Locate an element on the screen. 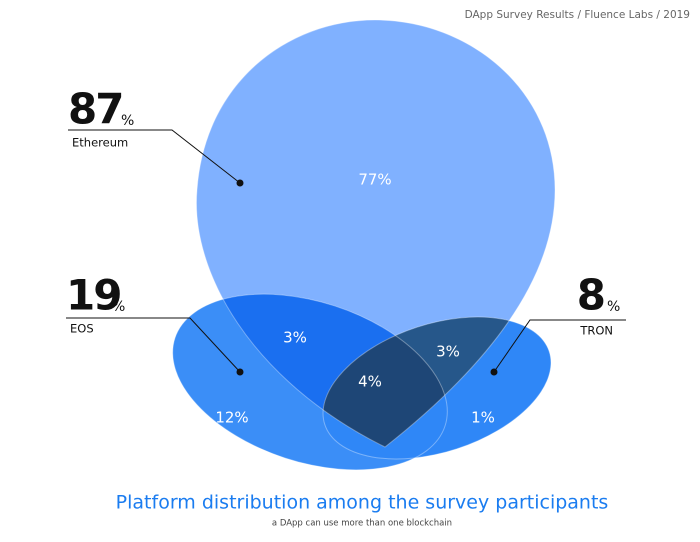 The width and height of the screenshot is (700, 542). overlap is located at coordinates (396, 382).